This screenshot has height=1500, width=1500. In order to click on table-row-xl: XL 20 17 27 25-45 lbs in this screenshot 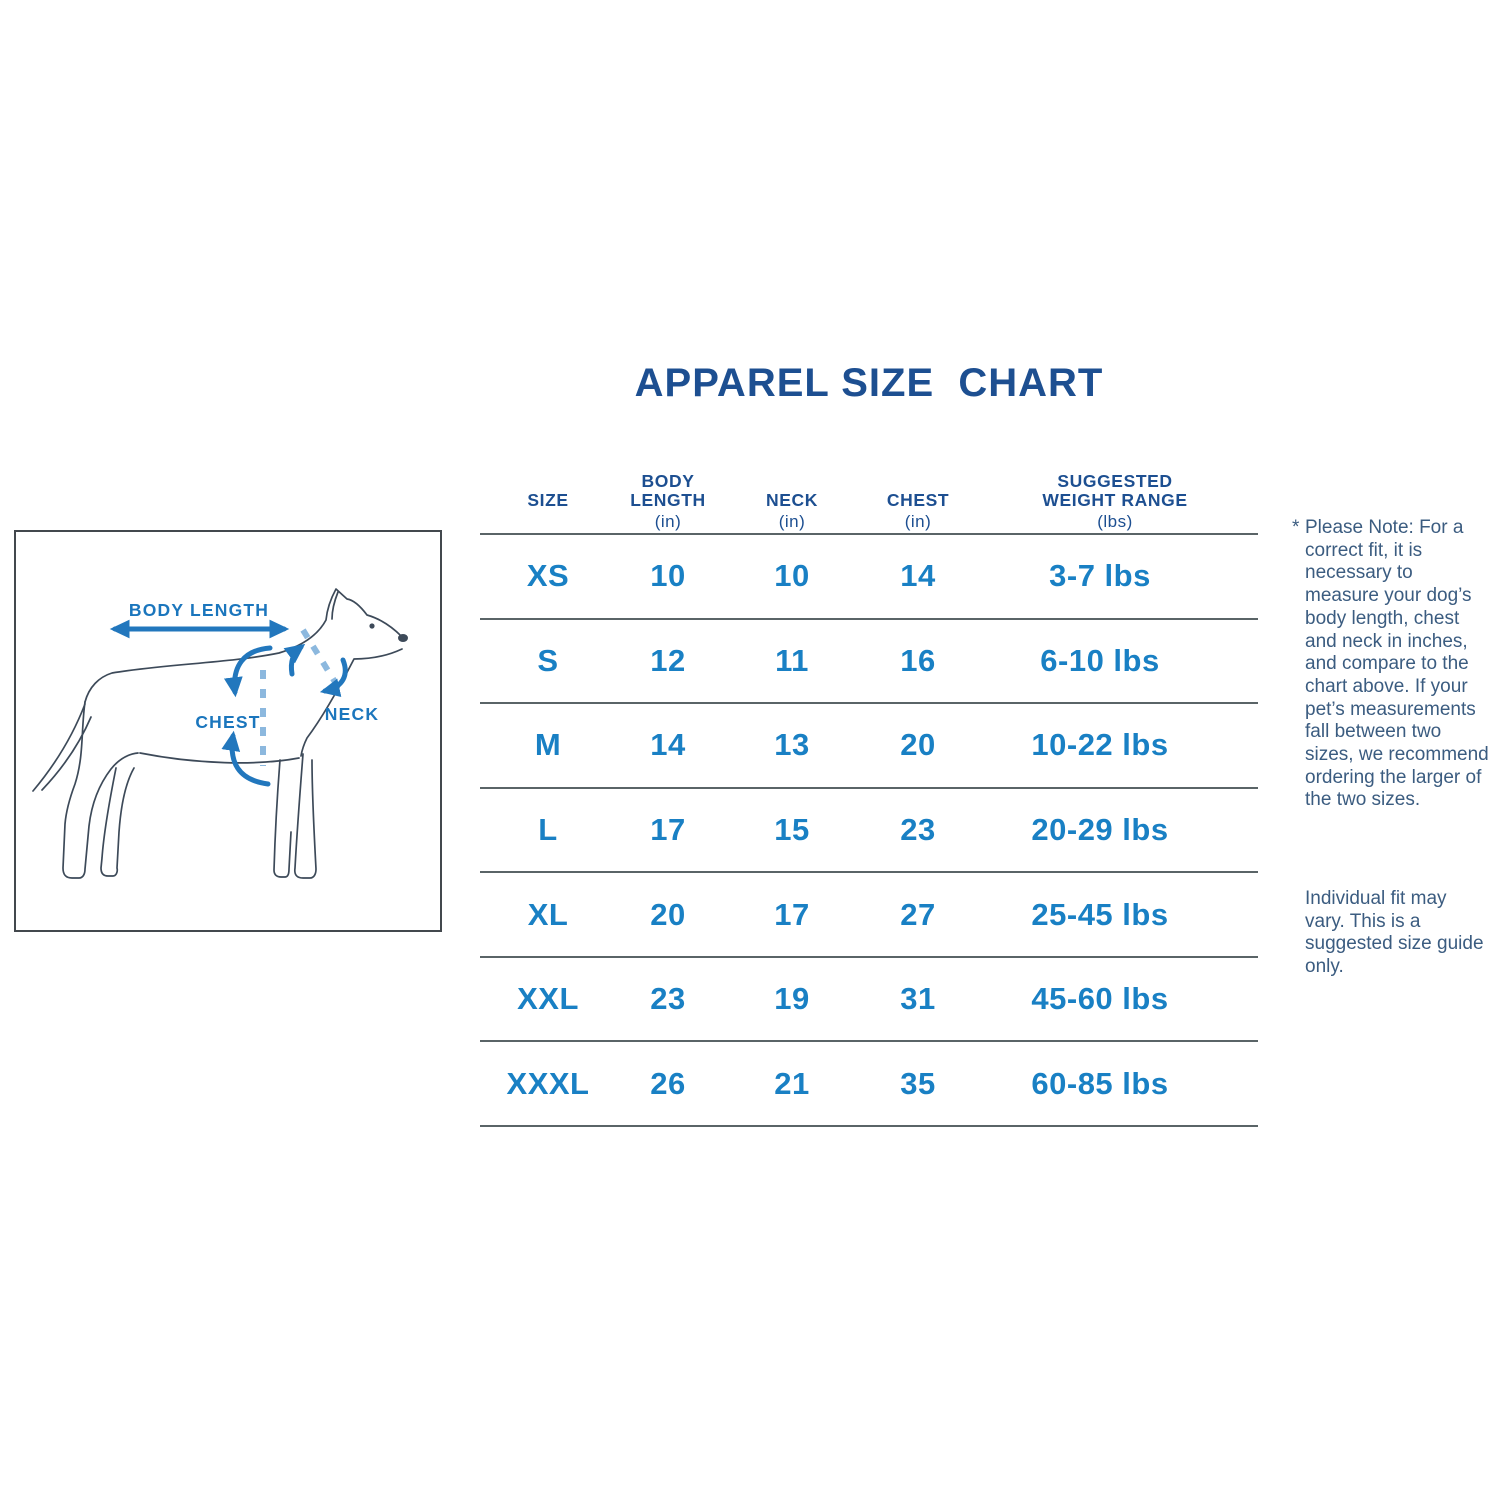, I will do `click(869, 913)`.